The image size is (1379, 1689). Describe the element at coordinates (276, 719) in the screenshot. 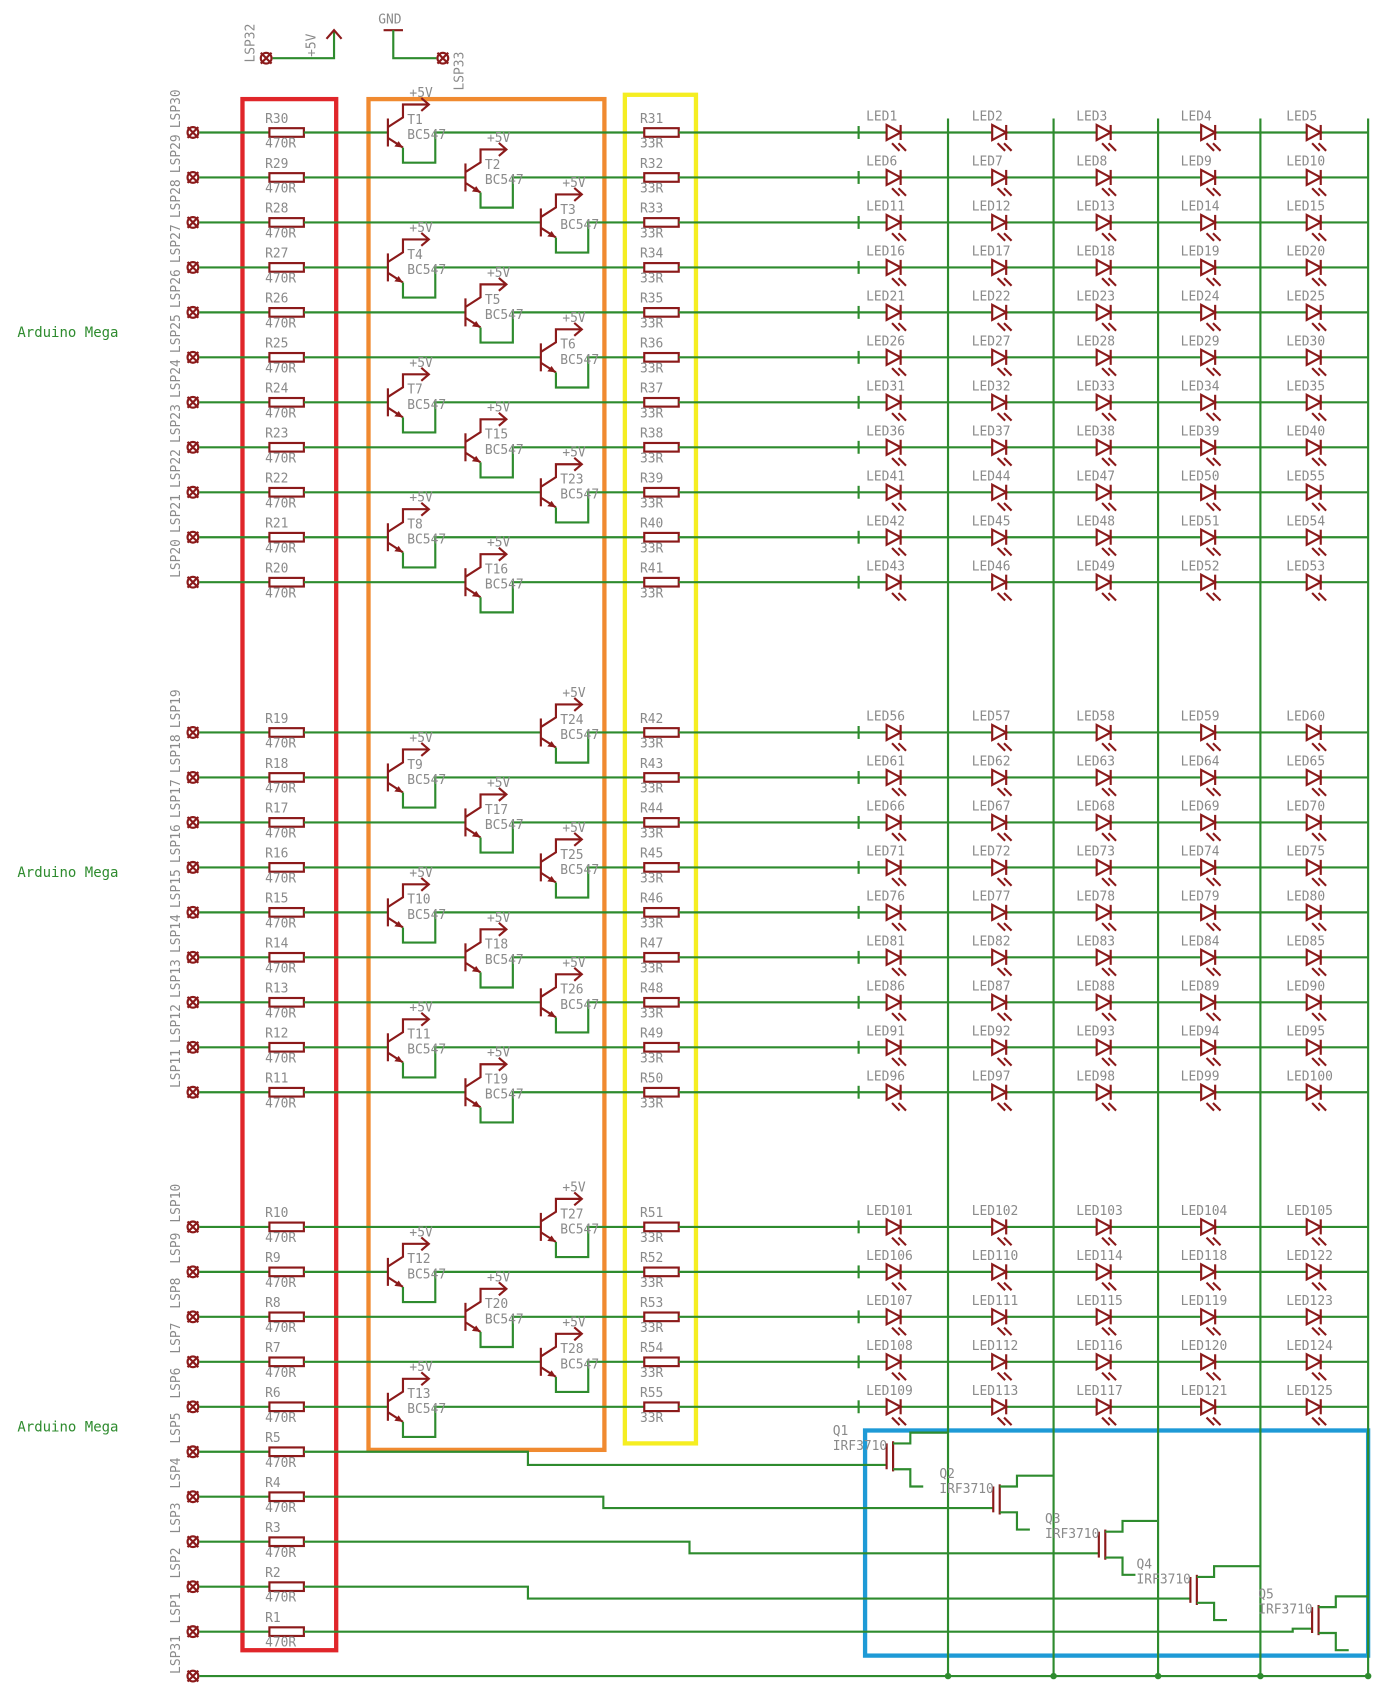

I see `resistor-name: R19` at that location.